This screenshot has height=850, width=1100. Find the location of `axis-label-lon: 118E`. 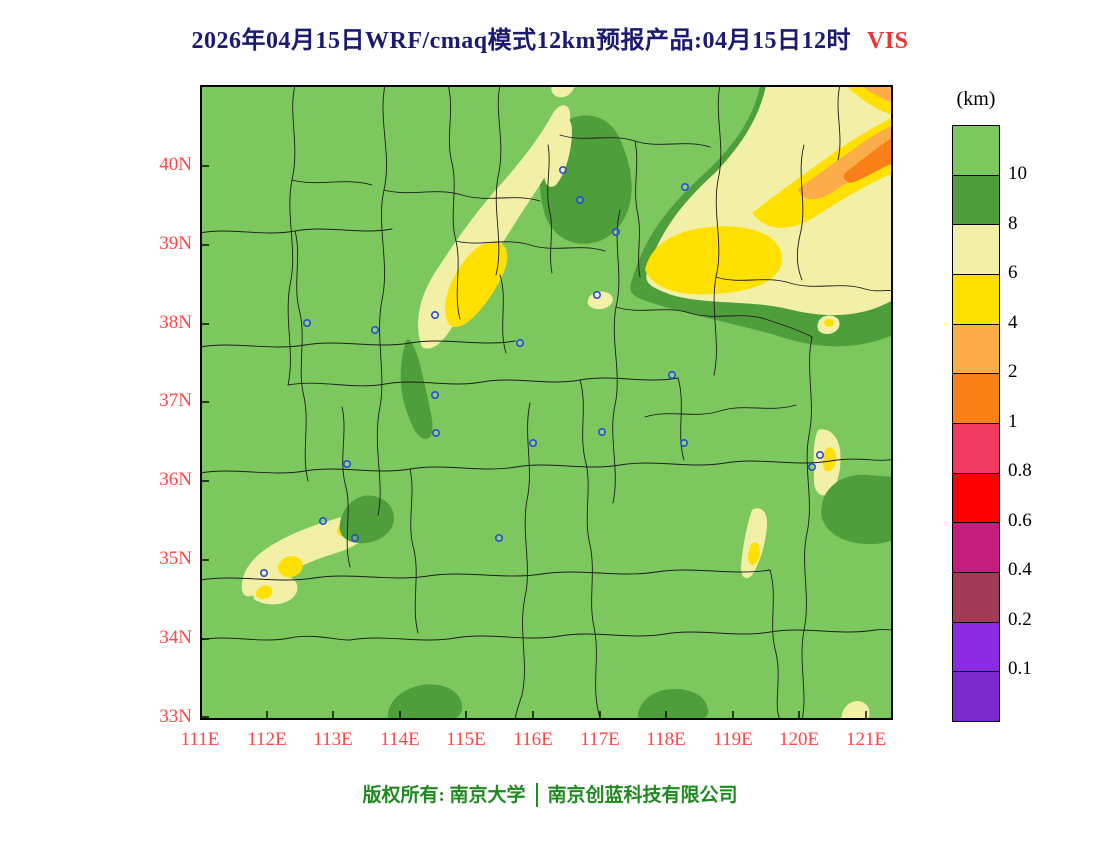

axis-label-lon: 118E is located at coordinates (666, 739).